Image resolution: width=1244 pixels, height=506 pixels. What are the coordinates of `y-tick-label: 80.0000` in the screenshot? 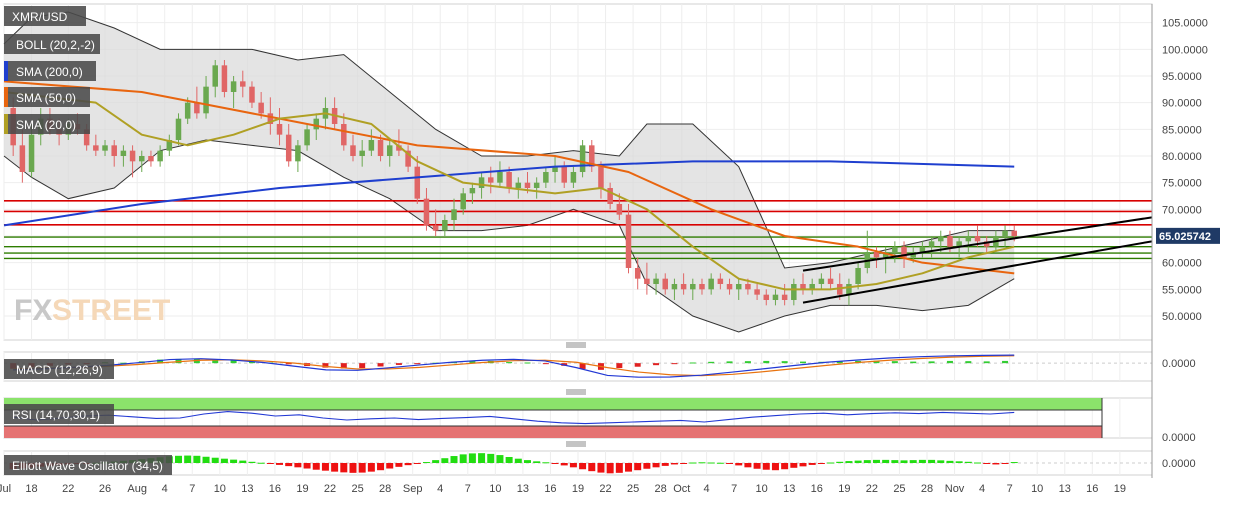 It's located at (1182, 157).